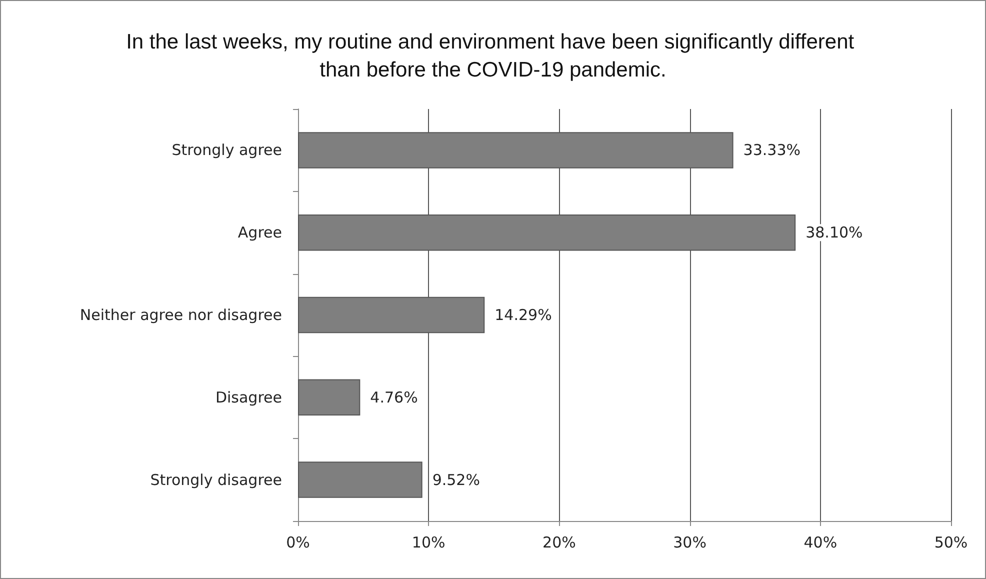  Describe the element at coordinates (689, 543) in the screenshot. I see `x-tick-label: 30%` at that location.